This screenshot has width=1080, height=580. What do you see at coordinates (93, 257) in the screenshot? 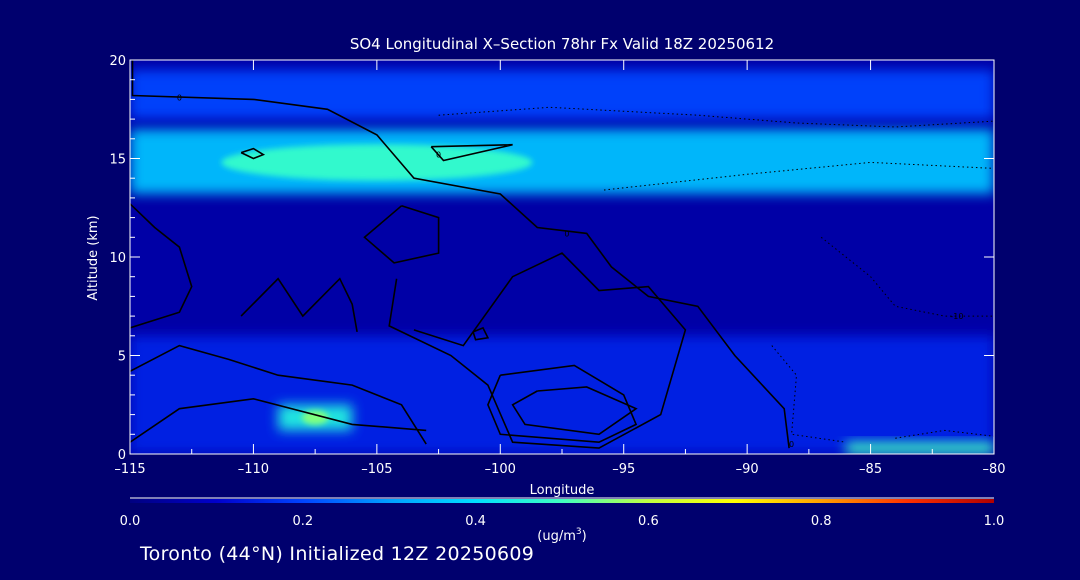
I see `y-axis-label: Altitude (km)` at bounding box center [93, 257].